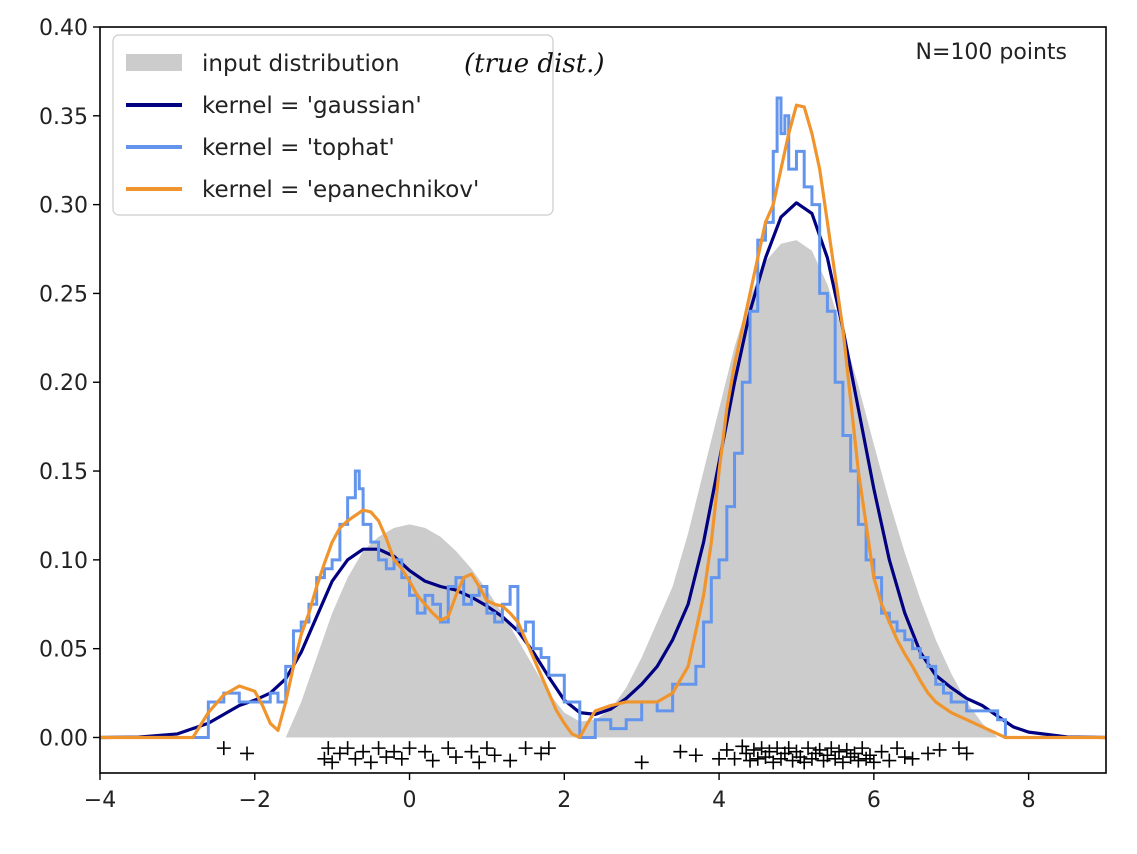 Image resolution: width=1137 pixels, height=854 pixels. Describe the element at coordinates (63, 561) in the screenshot. I see `y-tick-label: 0.10` at that location.